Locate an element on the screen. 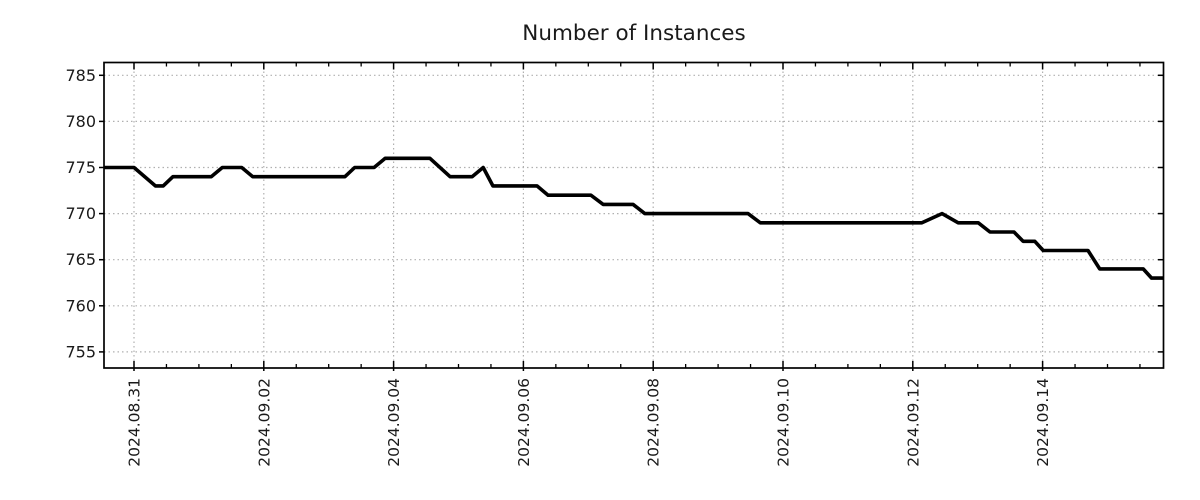 The width and height of the screenshot is (1200, 500). x-tick-label: 2024.09.08 is located at coordinates (654, 422).